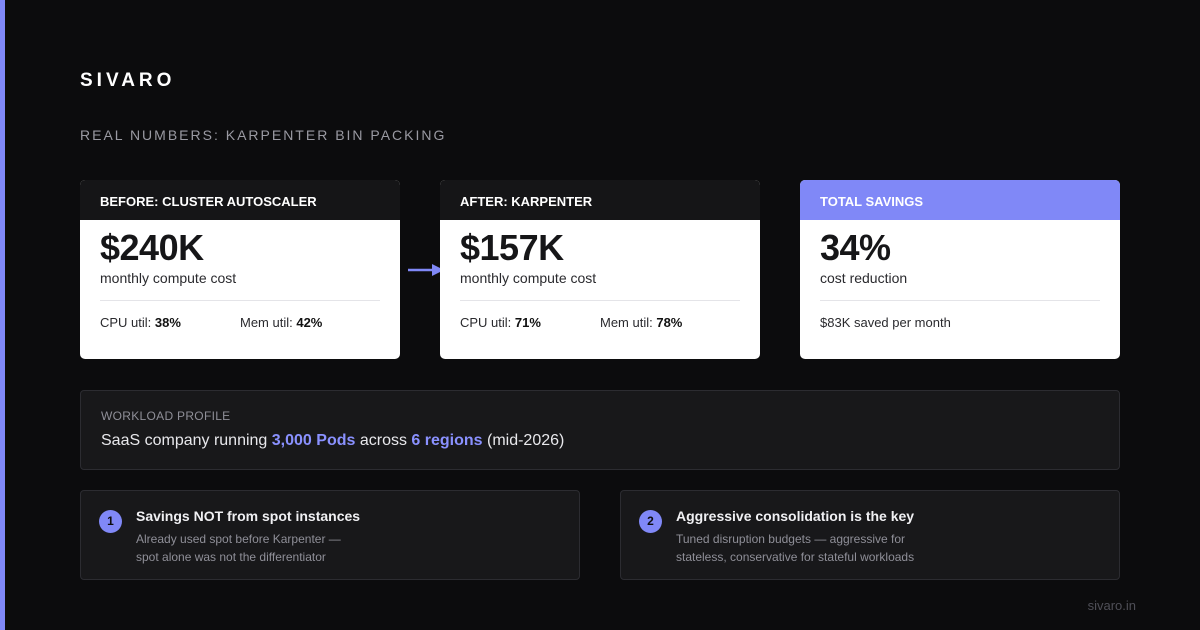 This screenshot has height=630, width=1200. I want to click on page-subtitle: REAL NUMBERS: KARPENTER BIN PACKING, so click(263, 135).